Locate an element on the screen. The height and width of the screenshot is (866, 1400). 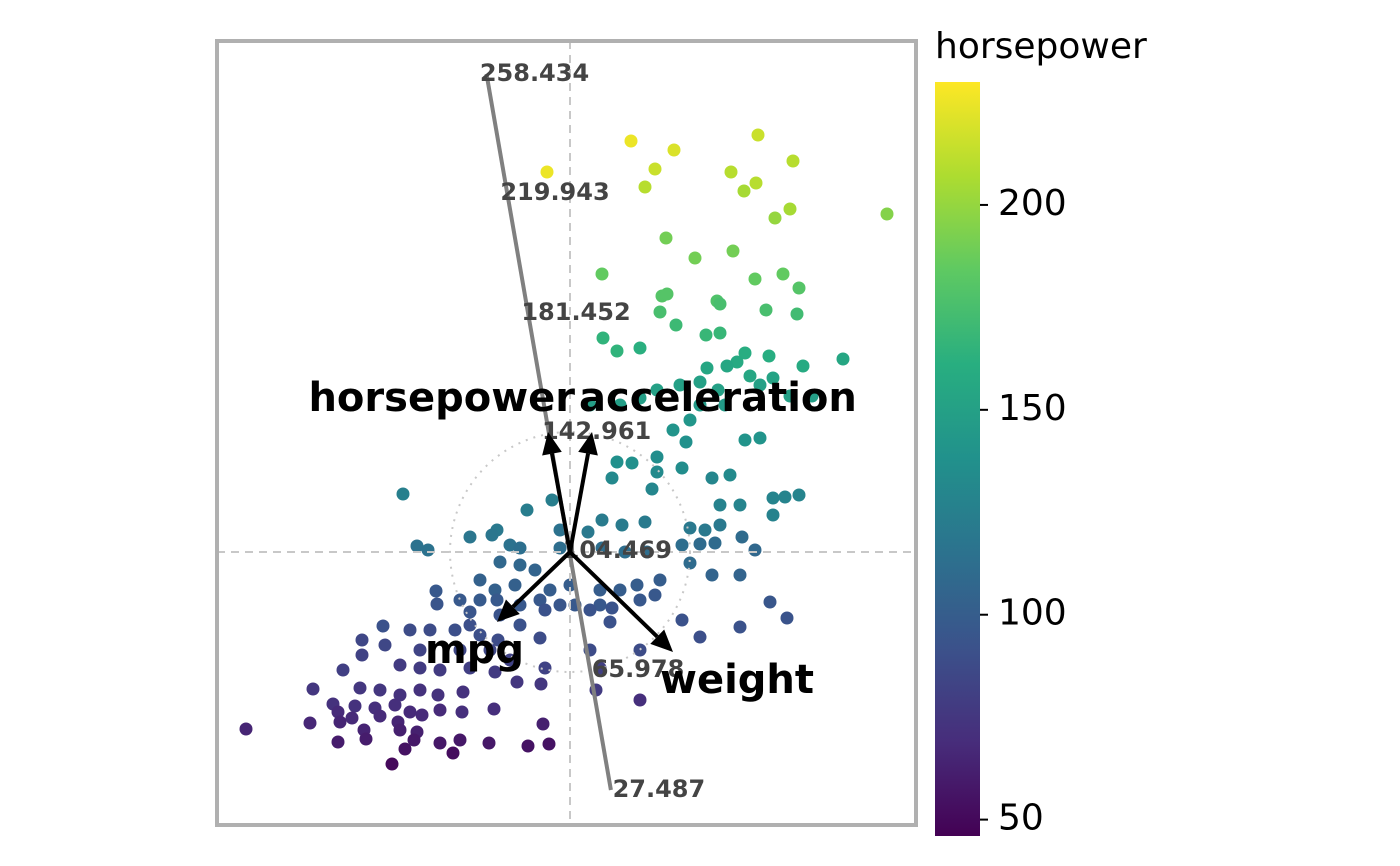
colorbar-tick-label: 100 is located at coordinates (1032, 613).